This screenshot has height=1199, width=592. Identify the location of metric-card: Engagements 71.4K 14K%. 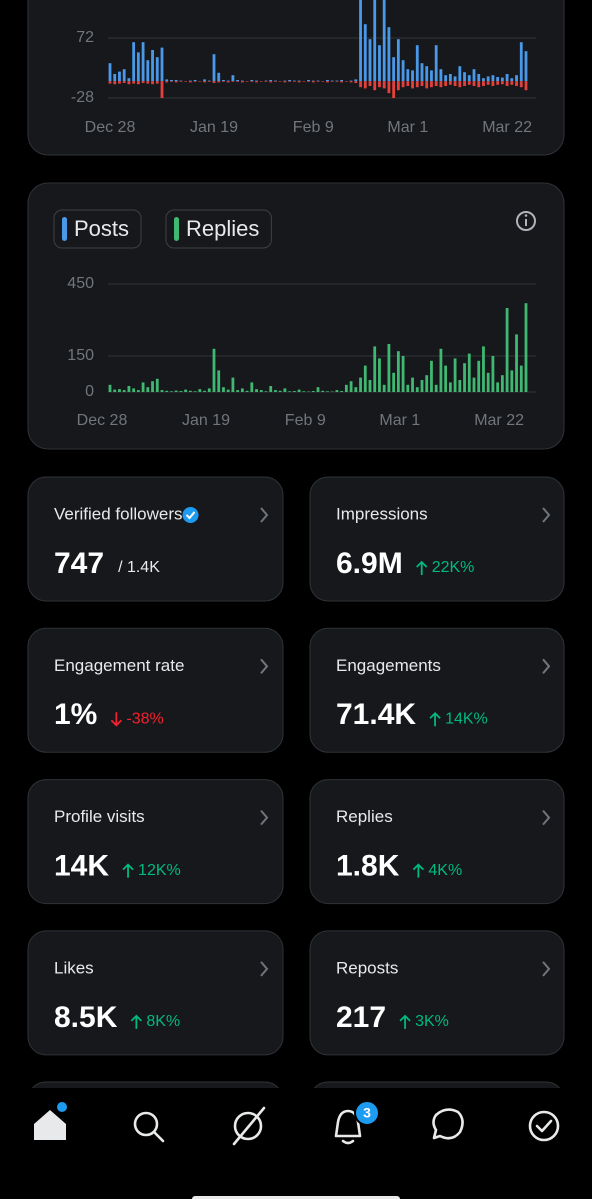
(437, 690).